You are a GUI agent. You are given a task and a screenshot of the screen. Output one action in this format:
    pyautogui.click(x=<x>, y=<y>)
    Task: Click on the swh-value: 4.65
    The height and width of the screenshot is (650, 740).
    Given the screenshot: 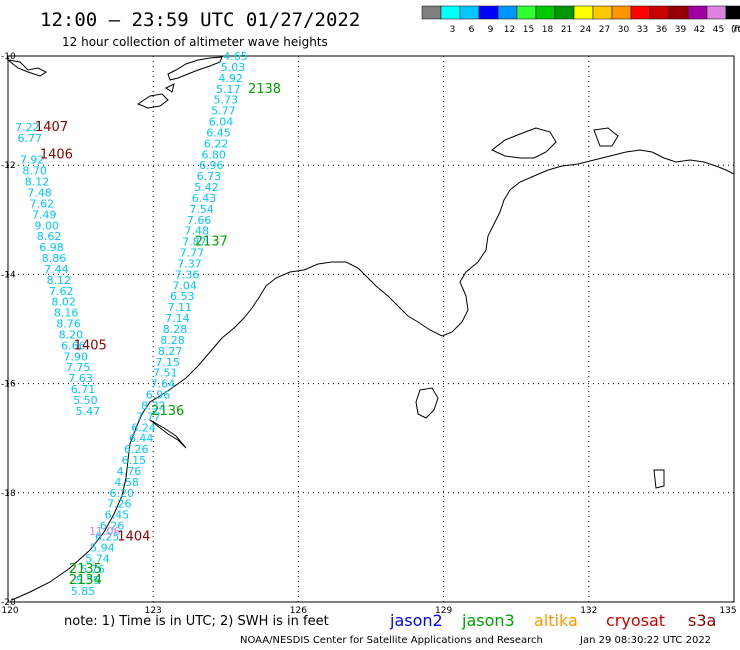 What is the action you would take?
    pyautogui.click(x=235, y=56)
    